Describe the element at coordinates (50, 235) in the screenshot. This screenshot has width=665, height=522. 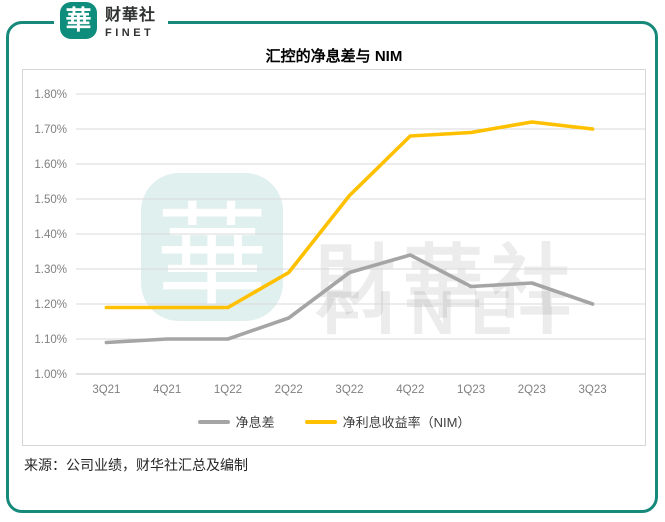
I see `y-axis-tick-label: 1.40%` at that location.